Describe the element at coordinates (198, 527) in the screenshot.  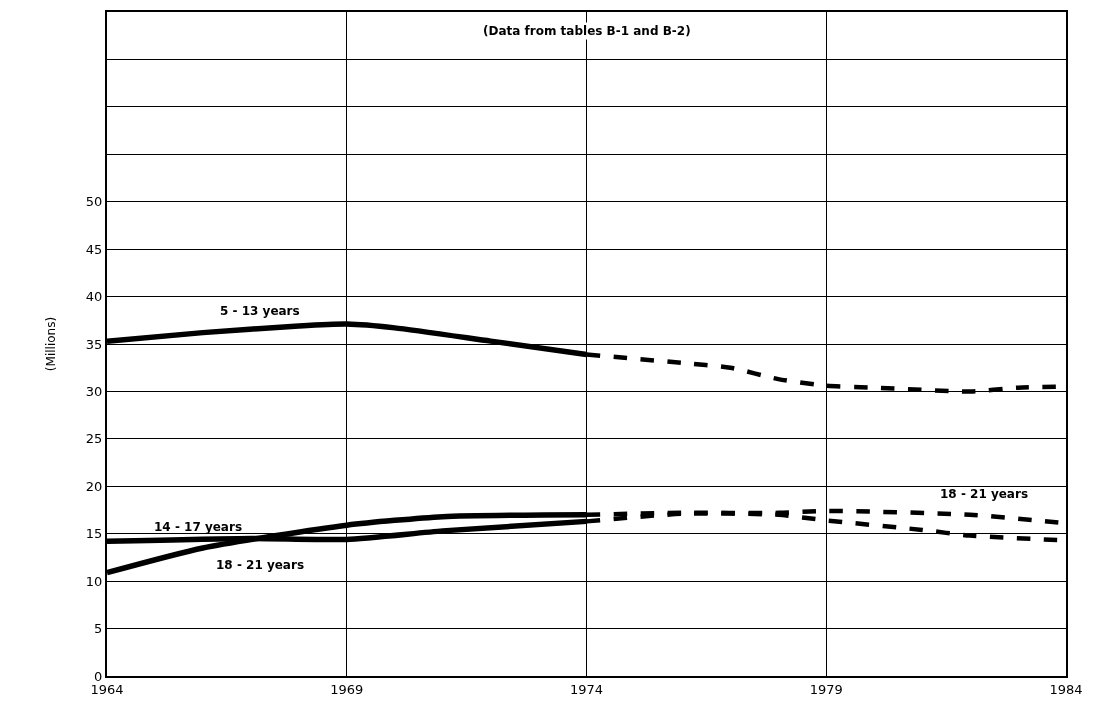
I see `series-label: 14 - 17 years` at that location.